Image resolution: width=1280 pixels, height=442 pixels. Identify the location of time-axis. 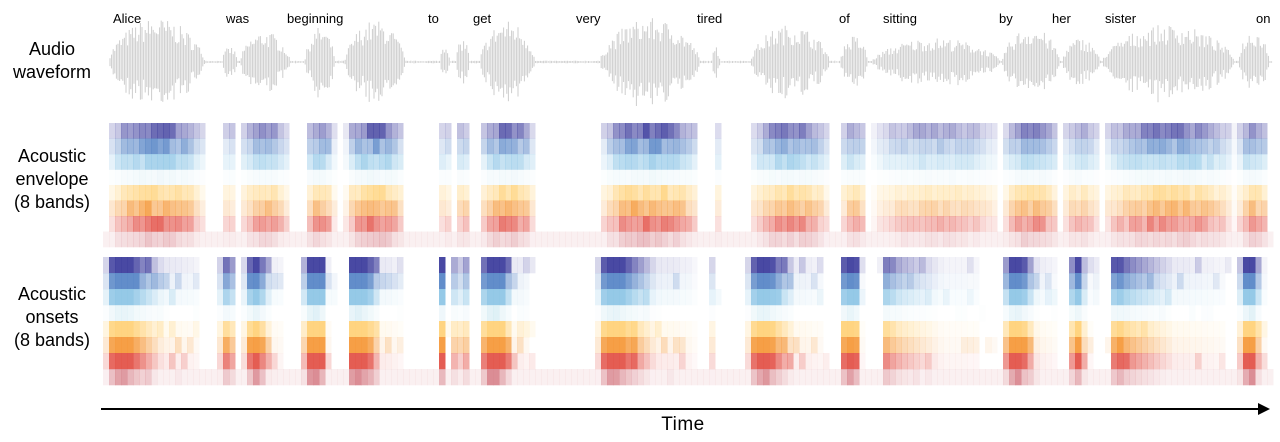
(685, 409).